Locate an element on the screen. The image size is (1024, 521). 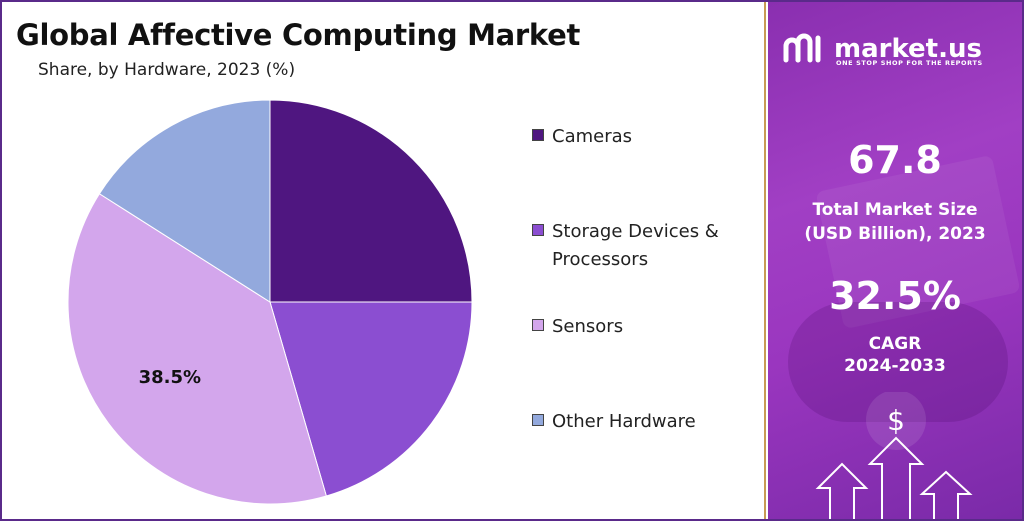
up-arrow-icon is located at coordinates (894, 477).